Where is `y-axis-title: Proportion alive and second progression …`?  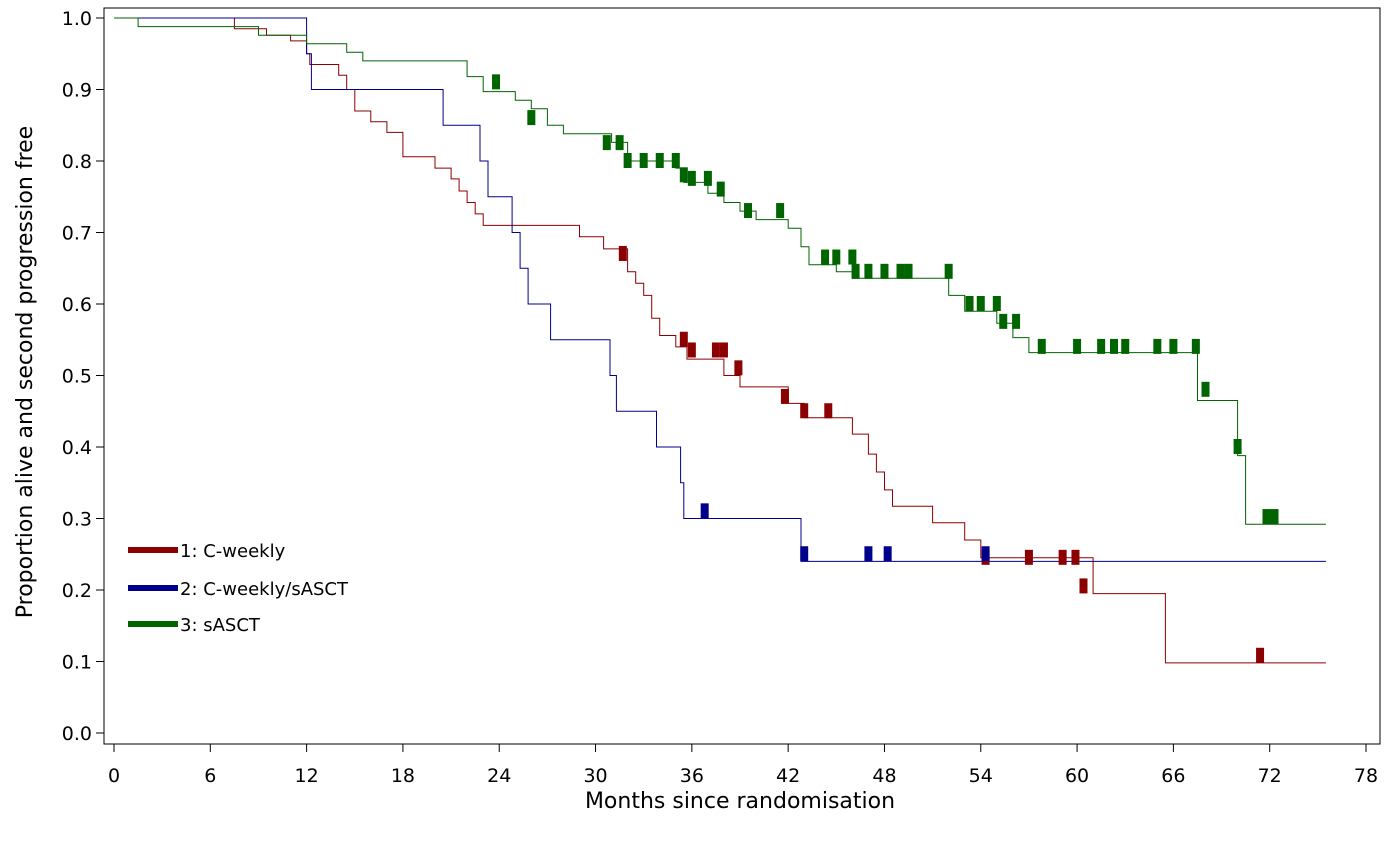
y-axis-title: Proportion alive and second progression … is located at coordinates (25, 372).